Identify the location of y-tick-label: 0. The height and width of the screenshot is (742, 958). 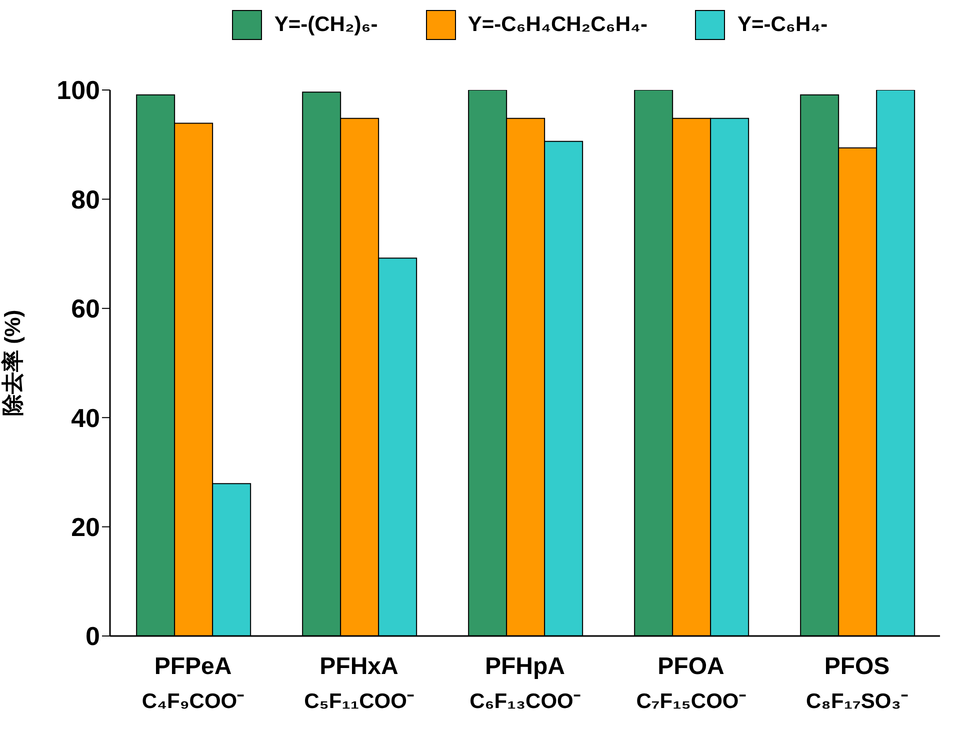
(93, 636).